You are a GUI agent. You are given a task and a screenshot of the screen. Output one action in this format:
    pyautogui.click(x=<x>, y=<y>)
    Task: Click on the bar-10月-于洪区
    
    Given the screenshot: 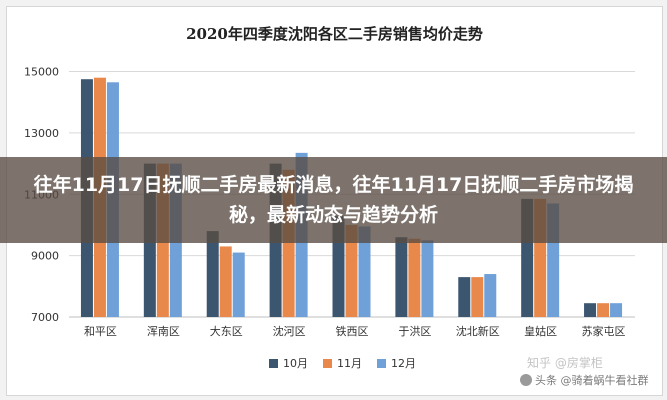 What is the action you would take?
    pyautogui.click(x=401, y=277)
    